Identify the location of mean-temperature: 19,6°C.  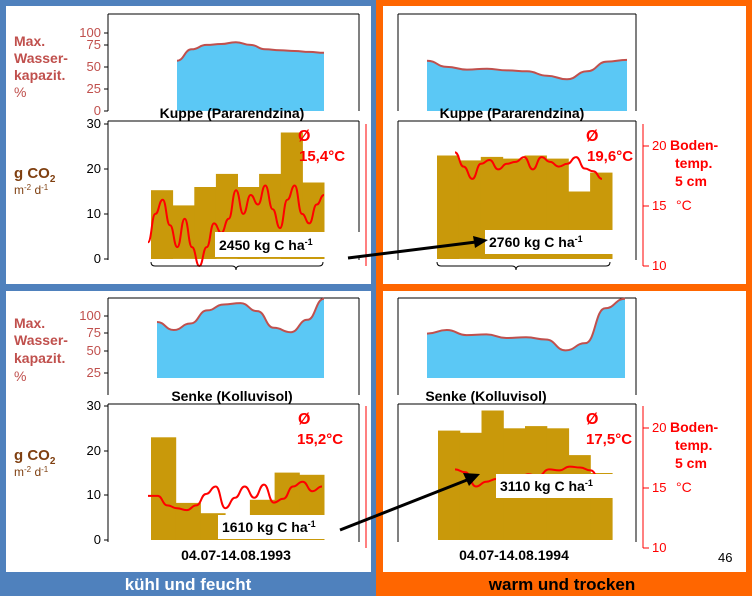
(610, 156).